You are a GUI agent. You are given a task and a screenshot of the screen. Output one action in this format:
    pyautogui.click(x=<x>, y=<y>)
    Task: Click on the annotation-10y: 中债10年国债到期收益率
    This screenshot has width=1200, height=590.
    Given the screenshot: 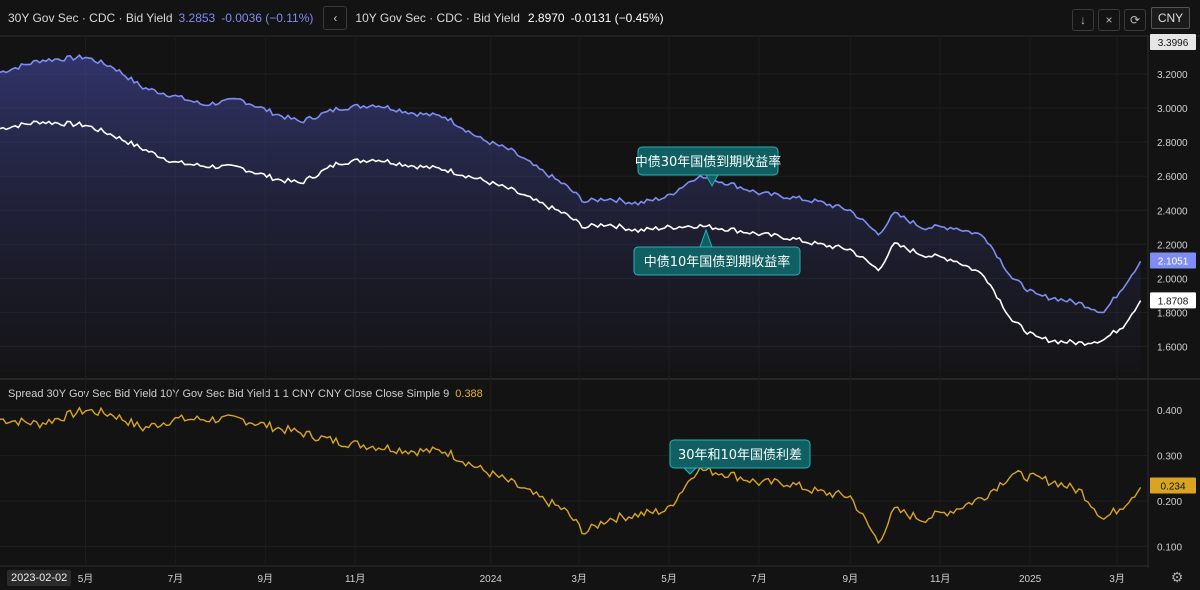 What is the action you would take?
    pyautogui.click(x=717, y=252)
    